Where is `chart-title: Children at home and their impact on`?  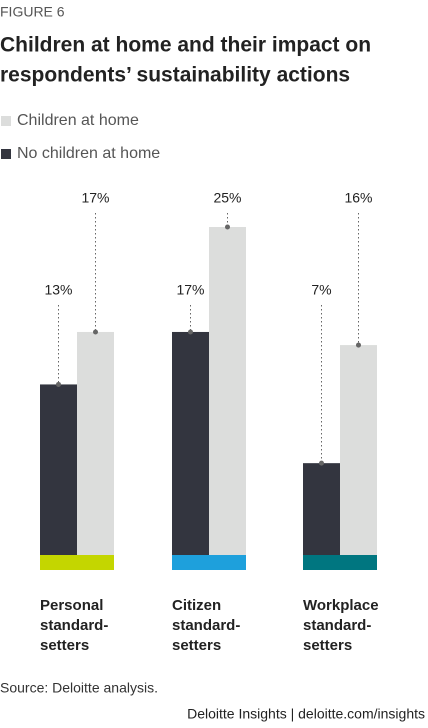 chart-title: Children at home and their impact on is located at coordinates (185, 45).